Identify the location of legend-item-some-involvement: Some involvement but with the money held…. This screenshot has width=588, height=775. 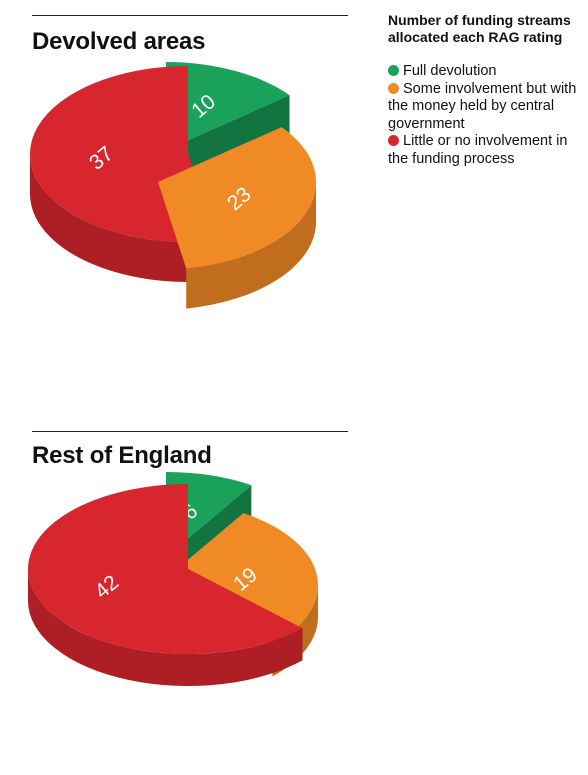
(488, 107).